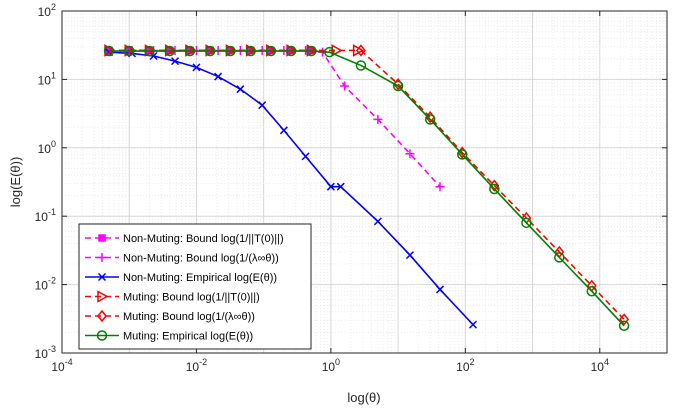 This screenshot has width=683, height=412. I want to click on x-axis-label: log(θ), so click(363, 397).